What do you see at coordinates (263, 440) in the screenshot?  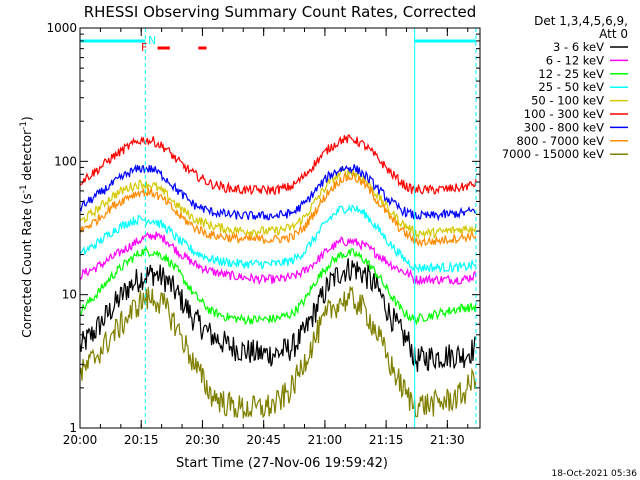 I see `x-tick-label: 20:45` at bounding box center [263, 440].